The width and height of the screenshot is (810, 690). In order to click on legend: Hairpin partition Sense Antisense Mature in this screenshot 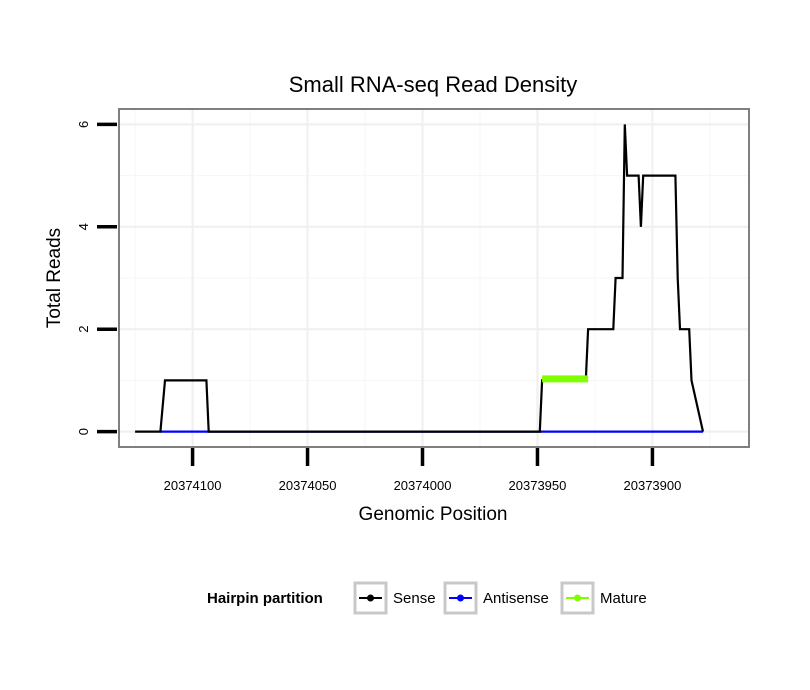, I will do `click(427, 598)`.